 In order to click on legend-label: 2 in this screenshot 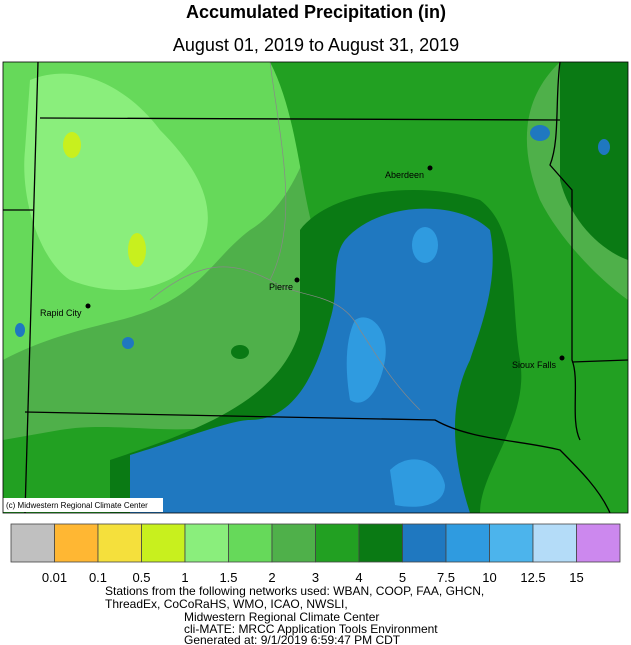, I will do `click(271, 577)`.